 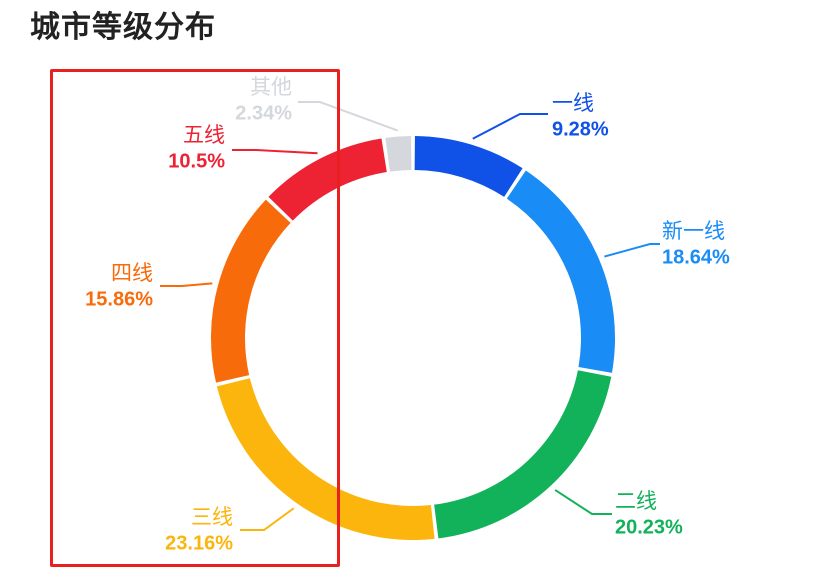 What do you see at coordinates (119, 299) in the screenshot?
I see `slice-percent-4: 15.86%` at bounding box center [119, 299].